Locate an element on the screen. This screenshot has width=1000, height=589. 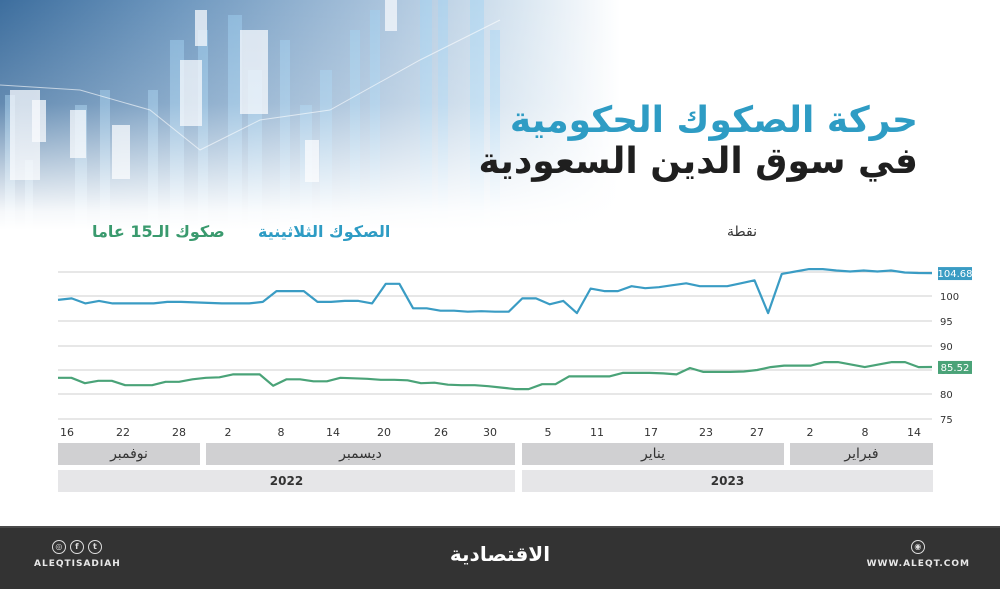
x-tick-label: 5 is located at coordinates (548, 432).